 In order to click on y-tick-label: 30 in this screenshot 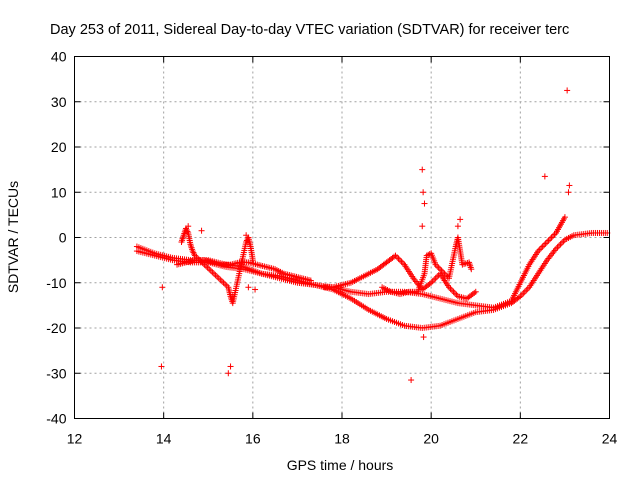, I will do `click(59, 102)`.